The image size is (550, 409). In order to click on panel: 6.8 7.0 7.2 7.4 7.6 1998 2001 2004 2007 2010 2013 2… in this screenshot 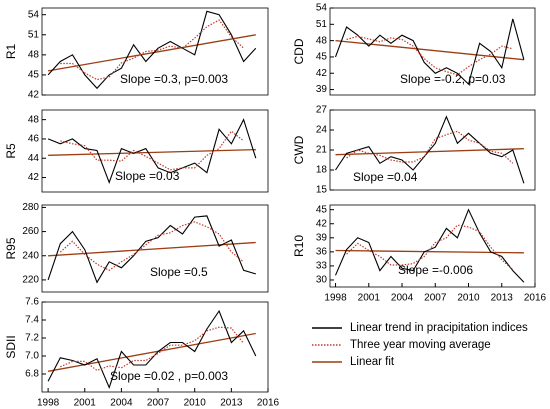, I will do `click(141, 353)`.